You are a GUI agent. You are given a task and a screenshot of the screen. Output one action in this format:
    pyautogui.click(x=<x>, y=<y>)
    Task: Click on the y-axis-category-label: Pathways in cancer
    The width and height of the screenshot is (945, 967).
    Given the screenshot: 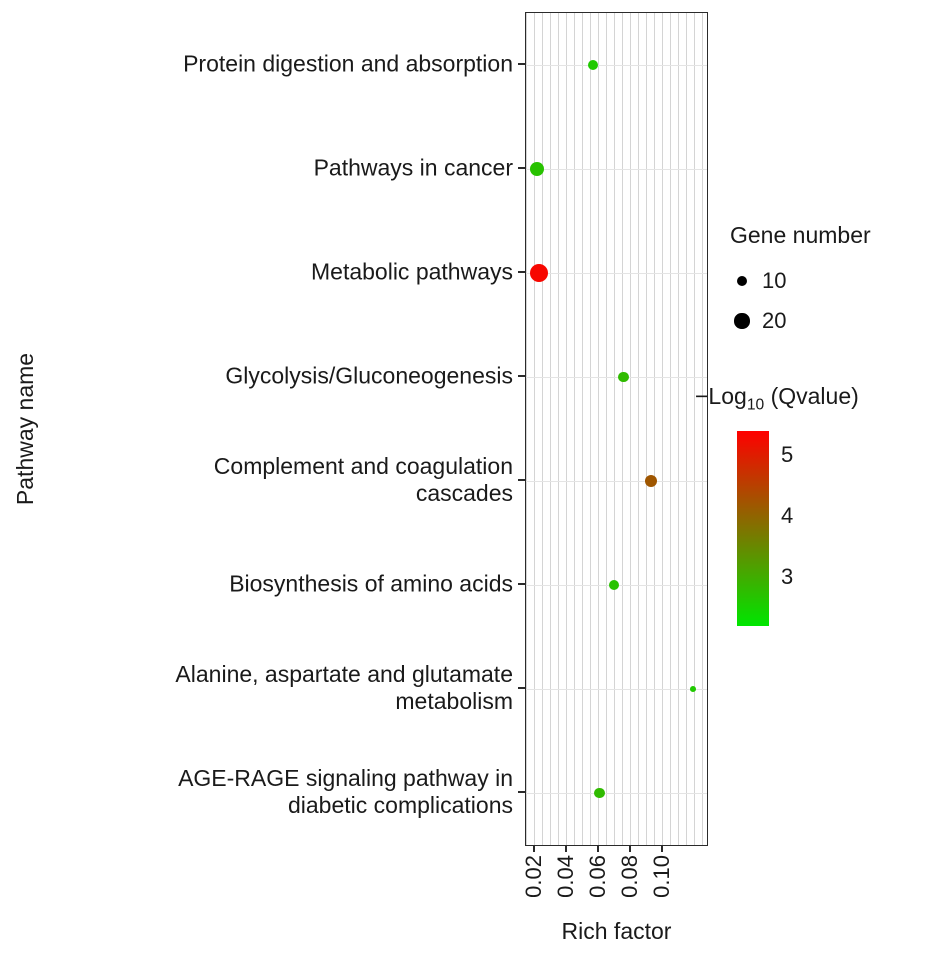 What is the action you would take?
    pyautogui.click(x=413, y=167)
    